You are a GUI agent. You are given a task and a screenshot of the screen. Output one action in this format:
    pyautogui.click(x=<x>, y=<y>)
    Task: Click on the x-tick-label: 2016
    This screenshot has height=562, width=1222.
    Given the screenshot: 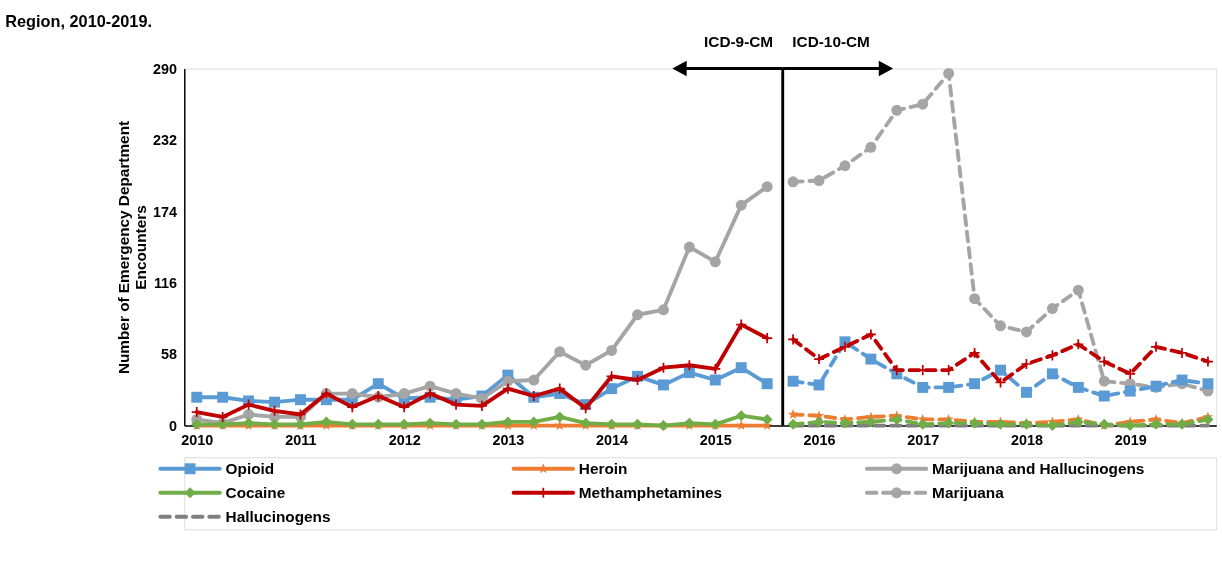 What is the action you would take?
    pyautogui.click(x=819, y=440)
    